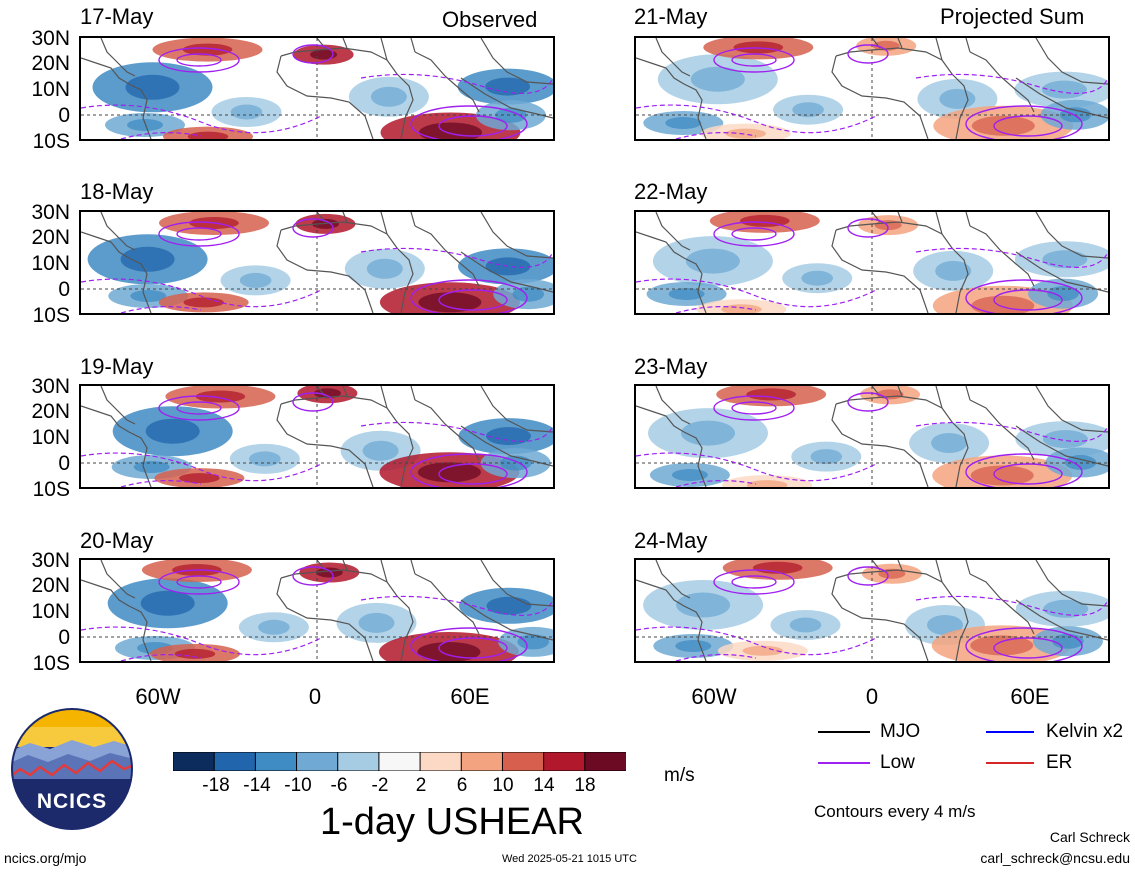 The image size is (1135, 872). I want to click on colorbar-tick: -10, so click(298, 785).